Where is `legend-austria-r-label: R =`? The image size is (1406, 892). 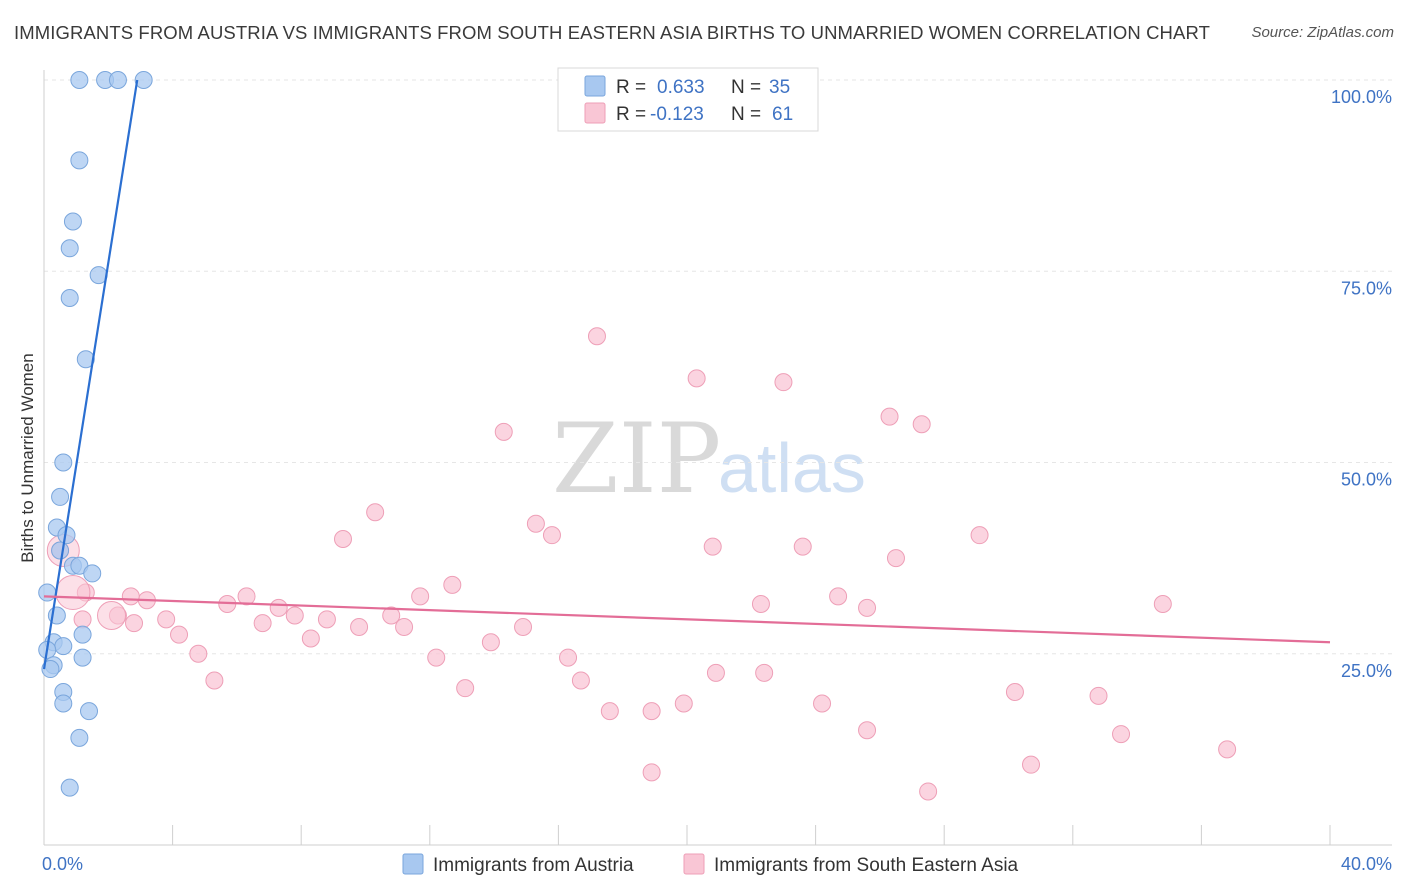
legend-austria-r-label: R = is located at coordinates (631, 87).